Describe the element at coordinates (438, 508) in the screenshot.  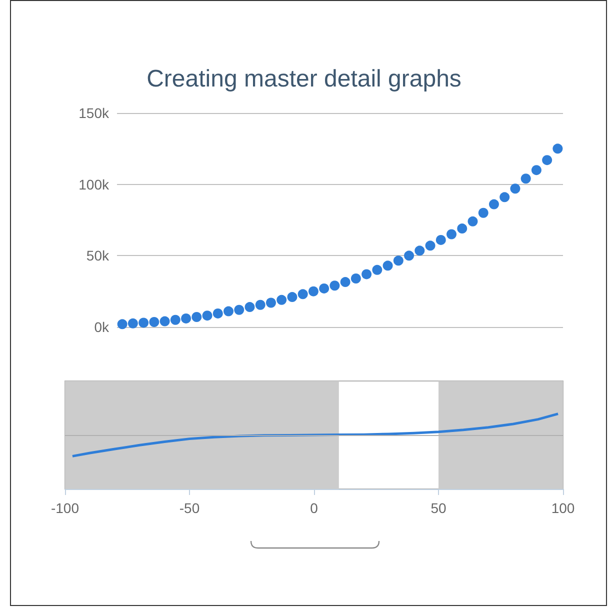
I see `x-tick-label: 50` at that location.